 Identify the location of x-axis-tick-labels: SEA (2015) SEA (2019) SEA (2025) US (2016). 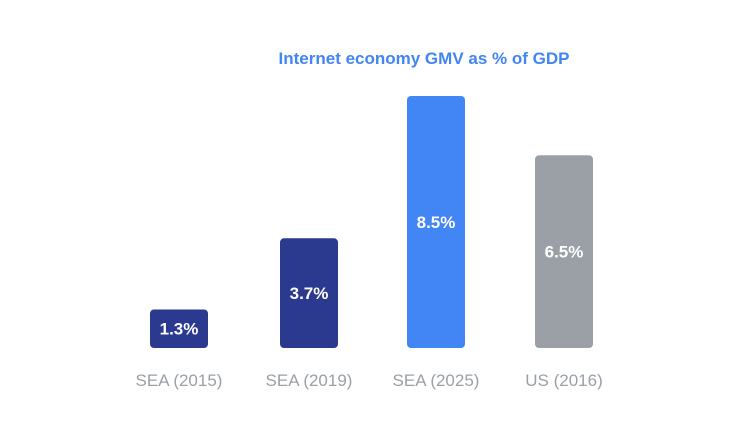
(369, 380).